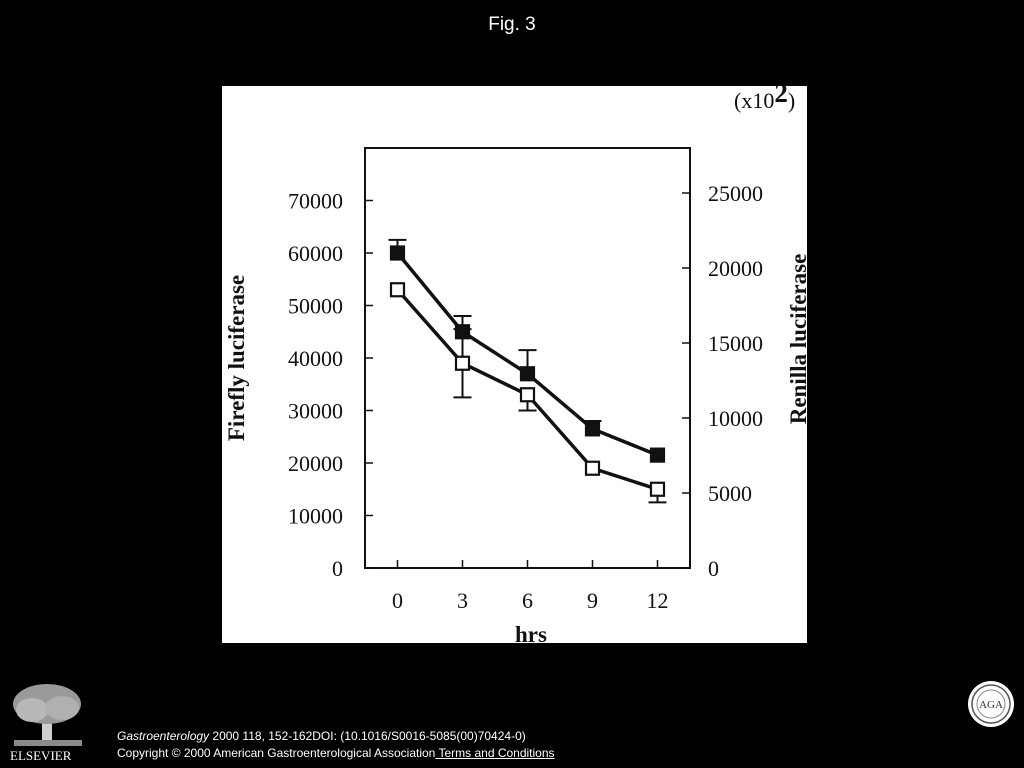 Image resolution: width=1024 pixels, height=768 pixels. Describe the element at coordinates (730, 493) in the screenshot. I see `right-tick-label: 5000` at that location.